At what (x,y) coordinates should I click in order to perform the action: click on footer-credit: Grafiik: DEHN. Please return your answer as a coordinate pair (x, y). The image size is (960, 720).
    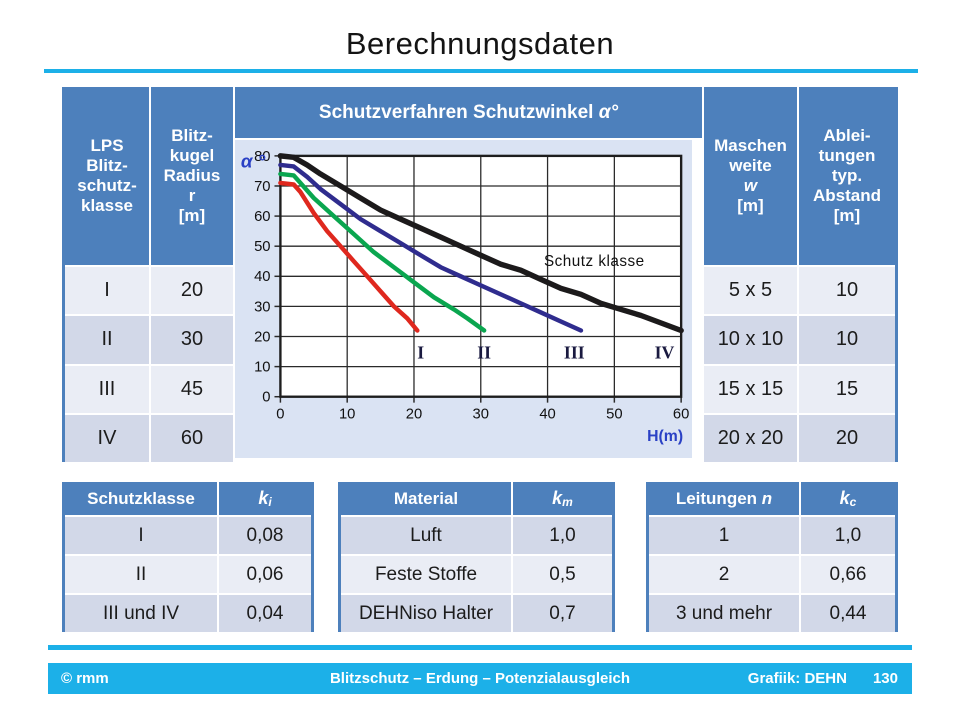
    Looking at the image, I should click on (797, 678).